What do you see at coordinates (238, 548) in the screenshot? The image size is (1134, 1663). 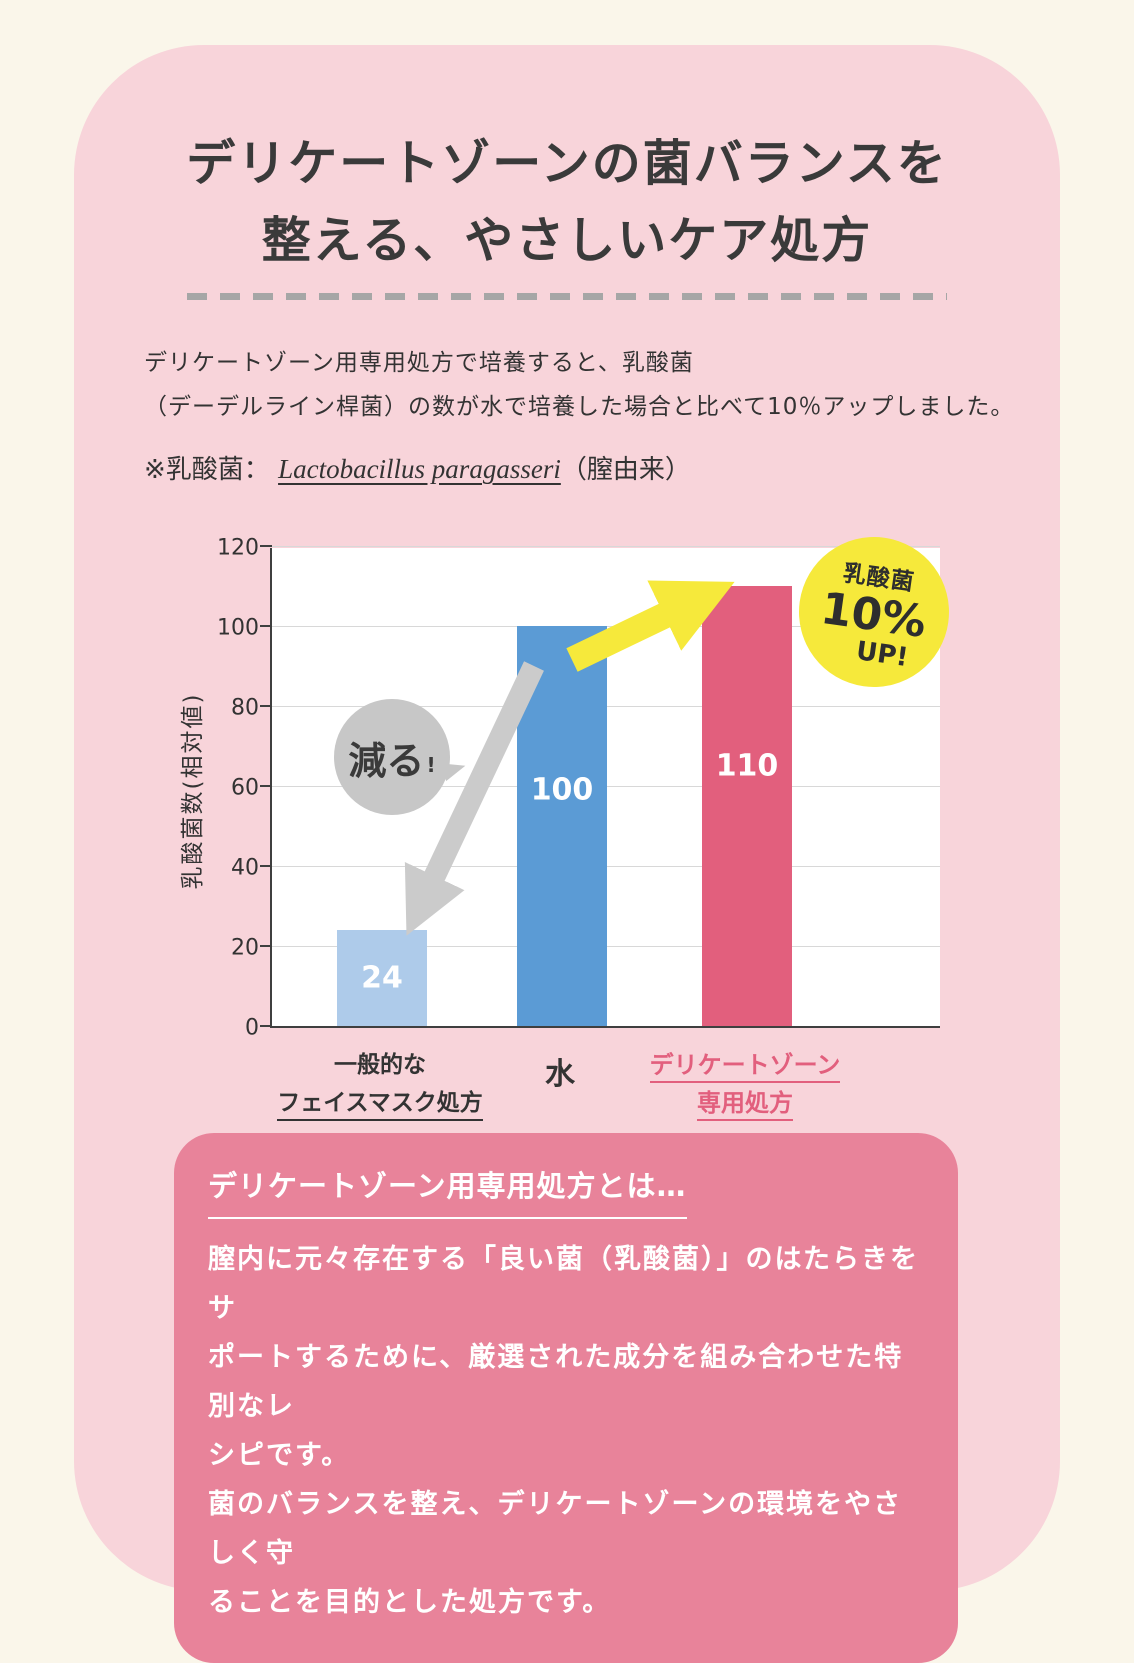 I see `y-tick-label: 120` at bounding box center [238, 548].